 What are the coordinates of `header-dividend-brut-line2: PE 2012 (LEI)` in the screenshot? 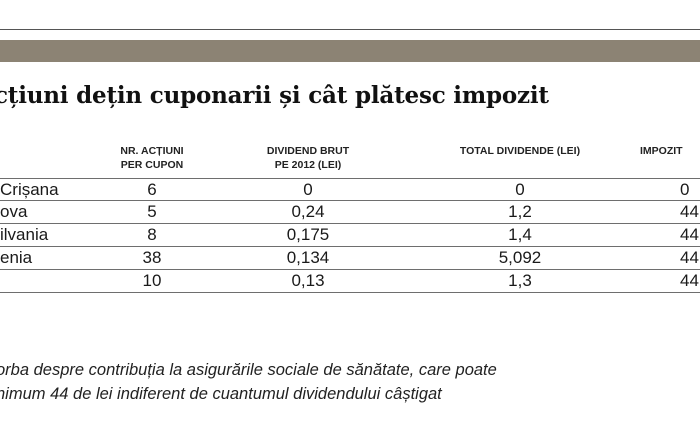 It's located at (308, 165).